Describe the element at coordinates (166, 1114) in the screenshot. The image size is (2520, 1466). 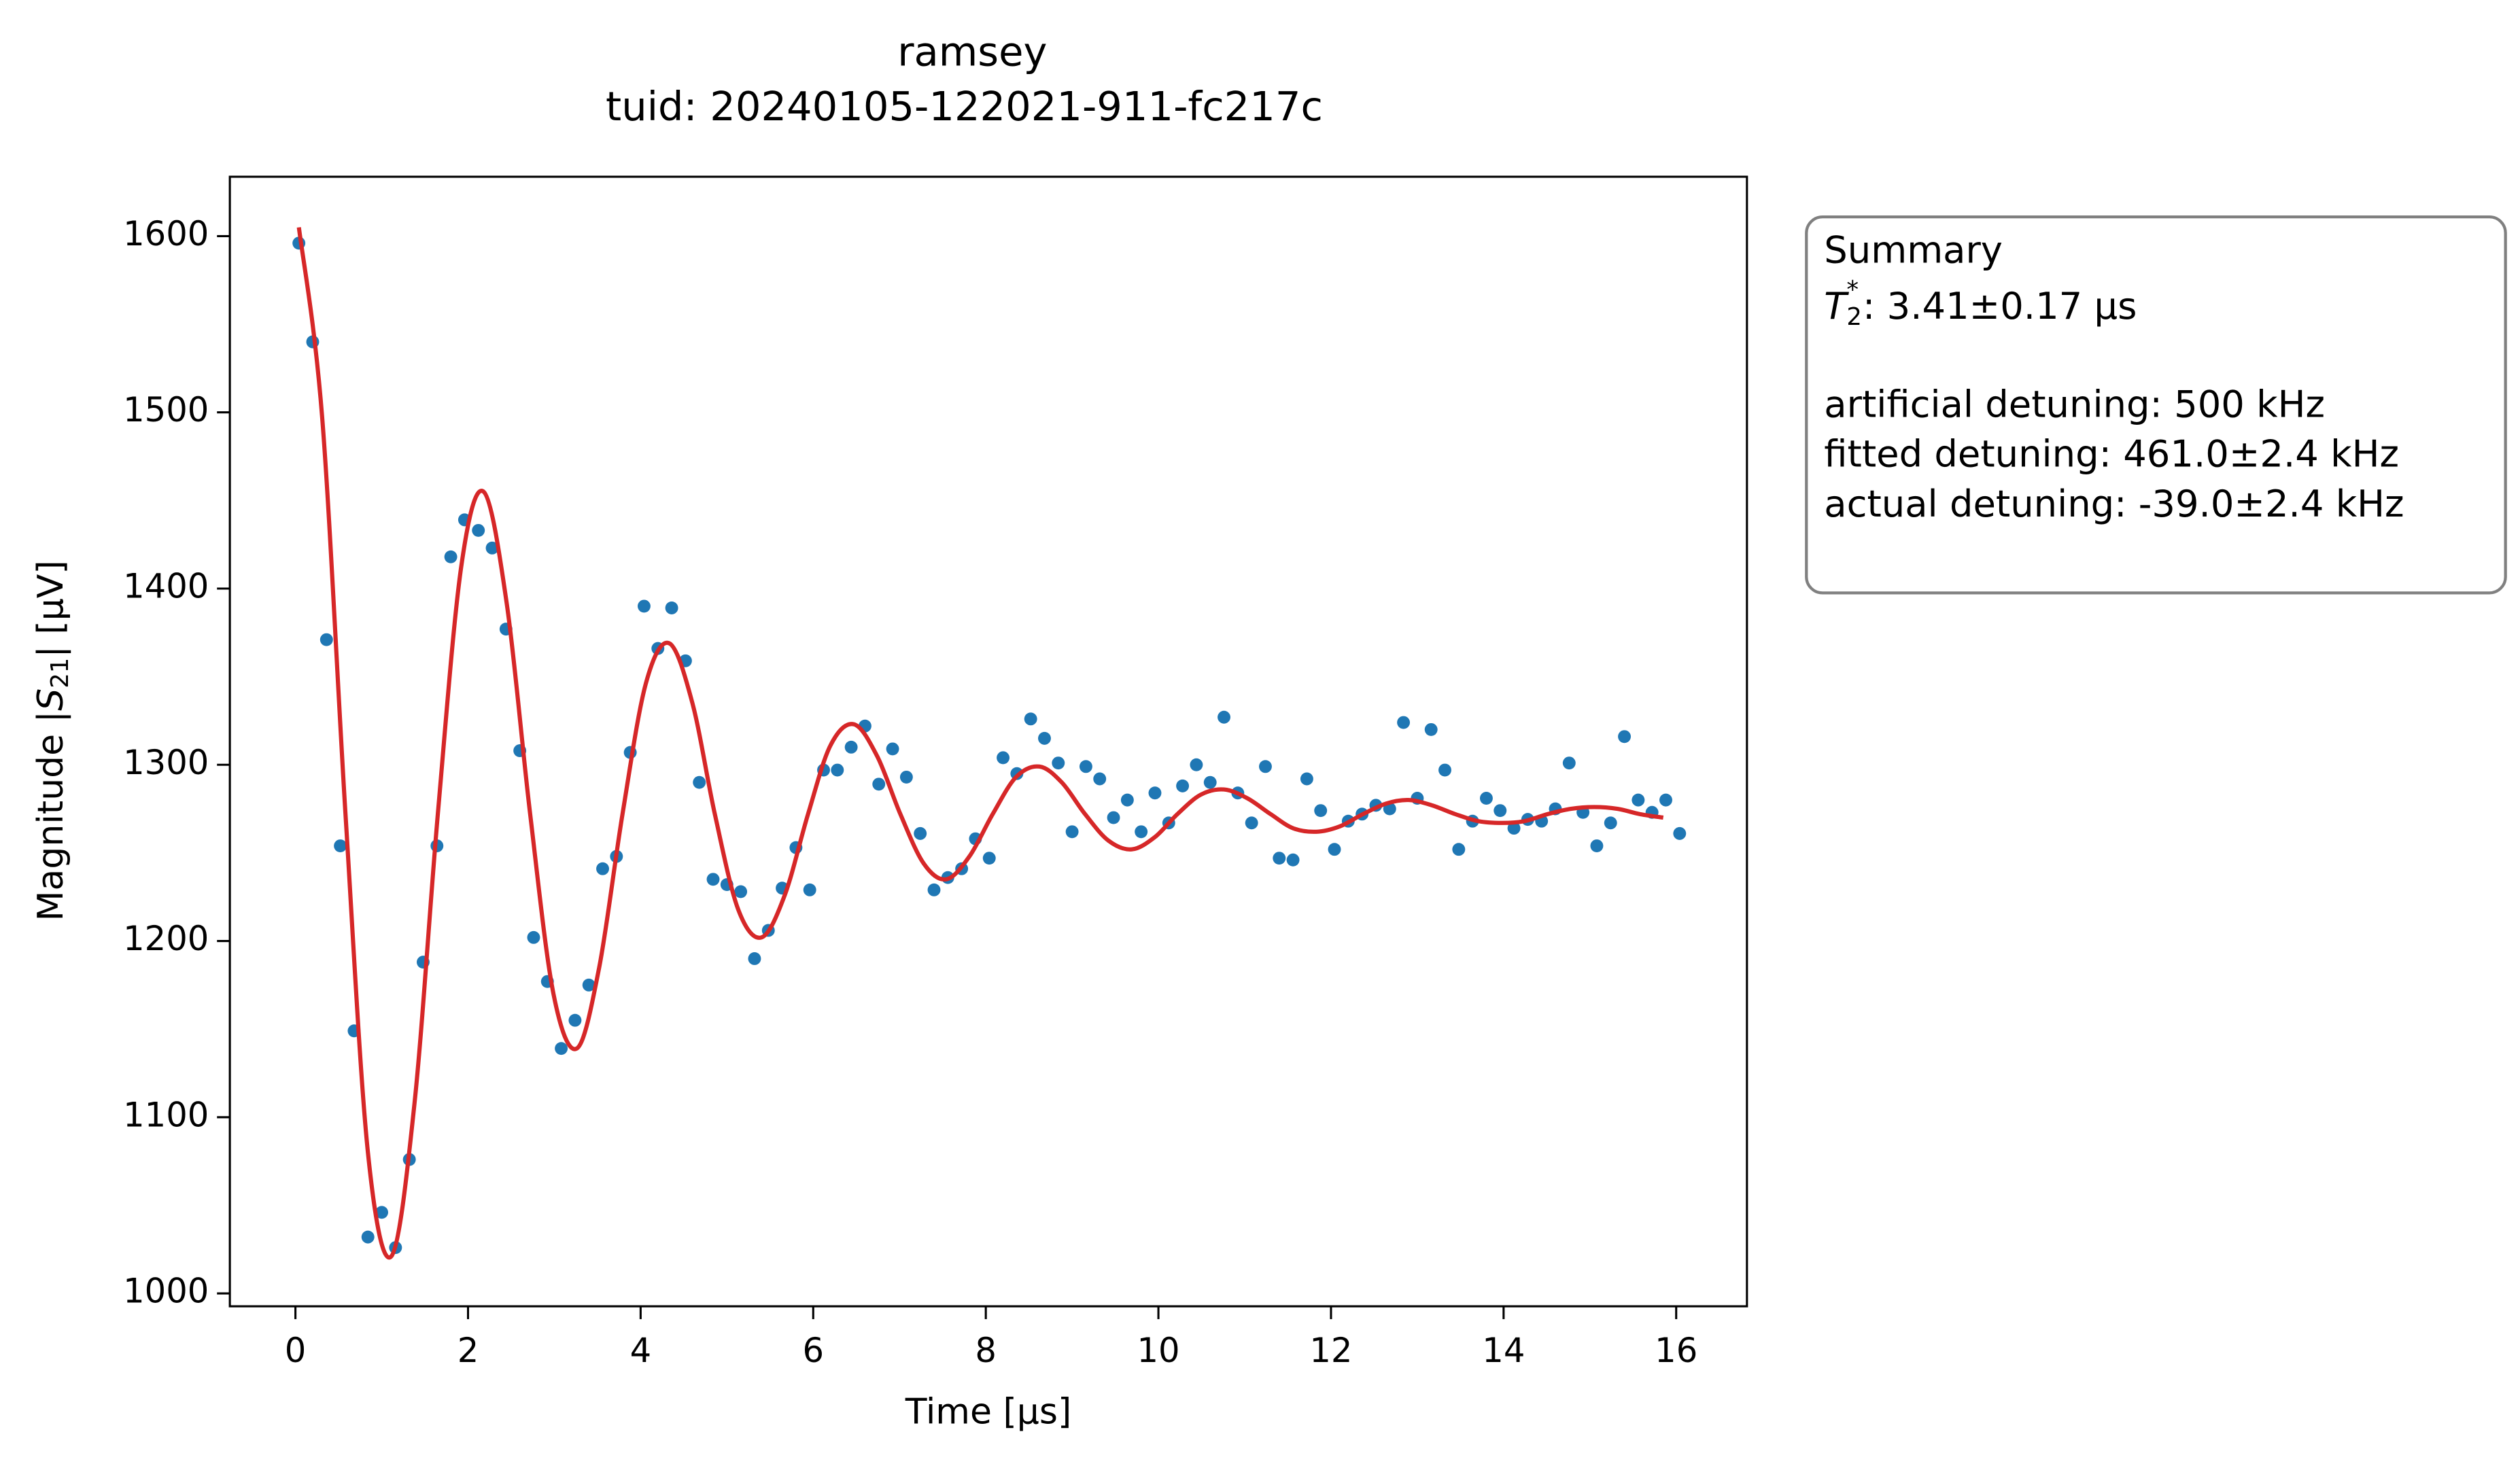
I see `y-tick-label: 1100` at that location.